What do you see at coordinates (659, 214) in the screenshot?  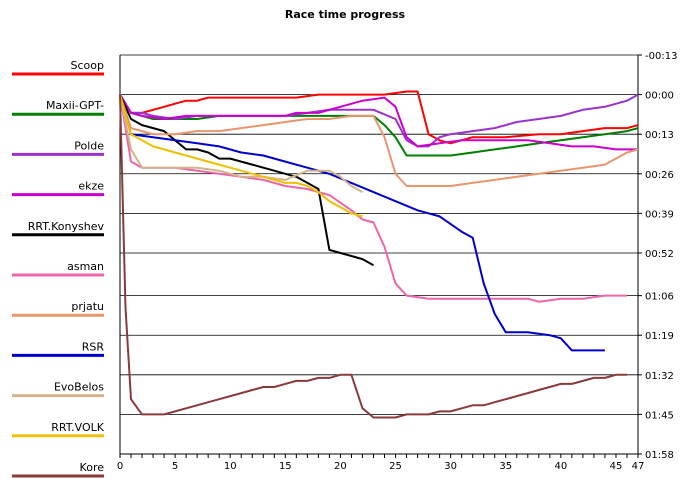 I see `y-tick-label-4: 00:39` at bounding box center [659, 214].